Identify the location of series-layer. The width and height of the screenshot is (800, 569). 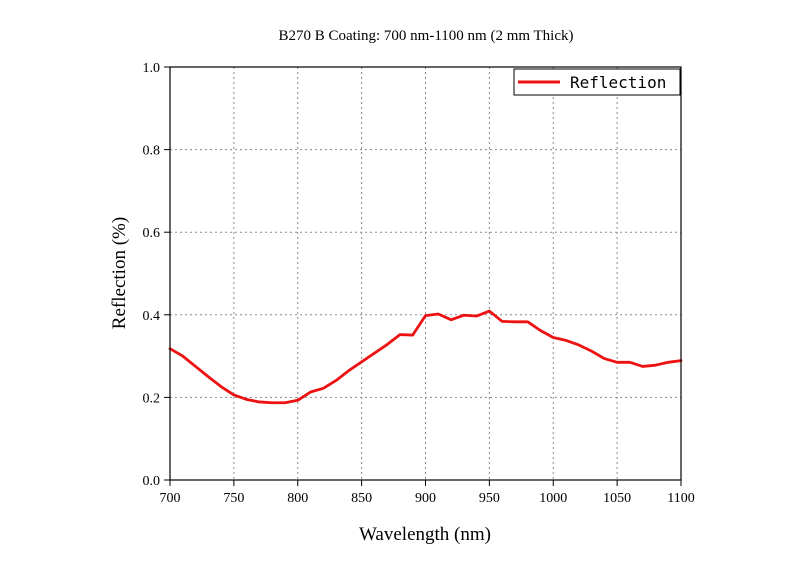
(425, 357).